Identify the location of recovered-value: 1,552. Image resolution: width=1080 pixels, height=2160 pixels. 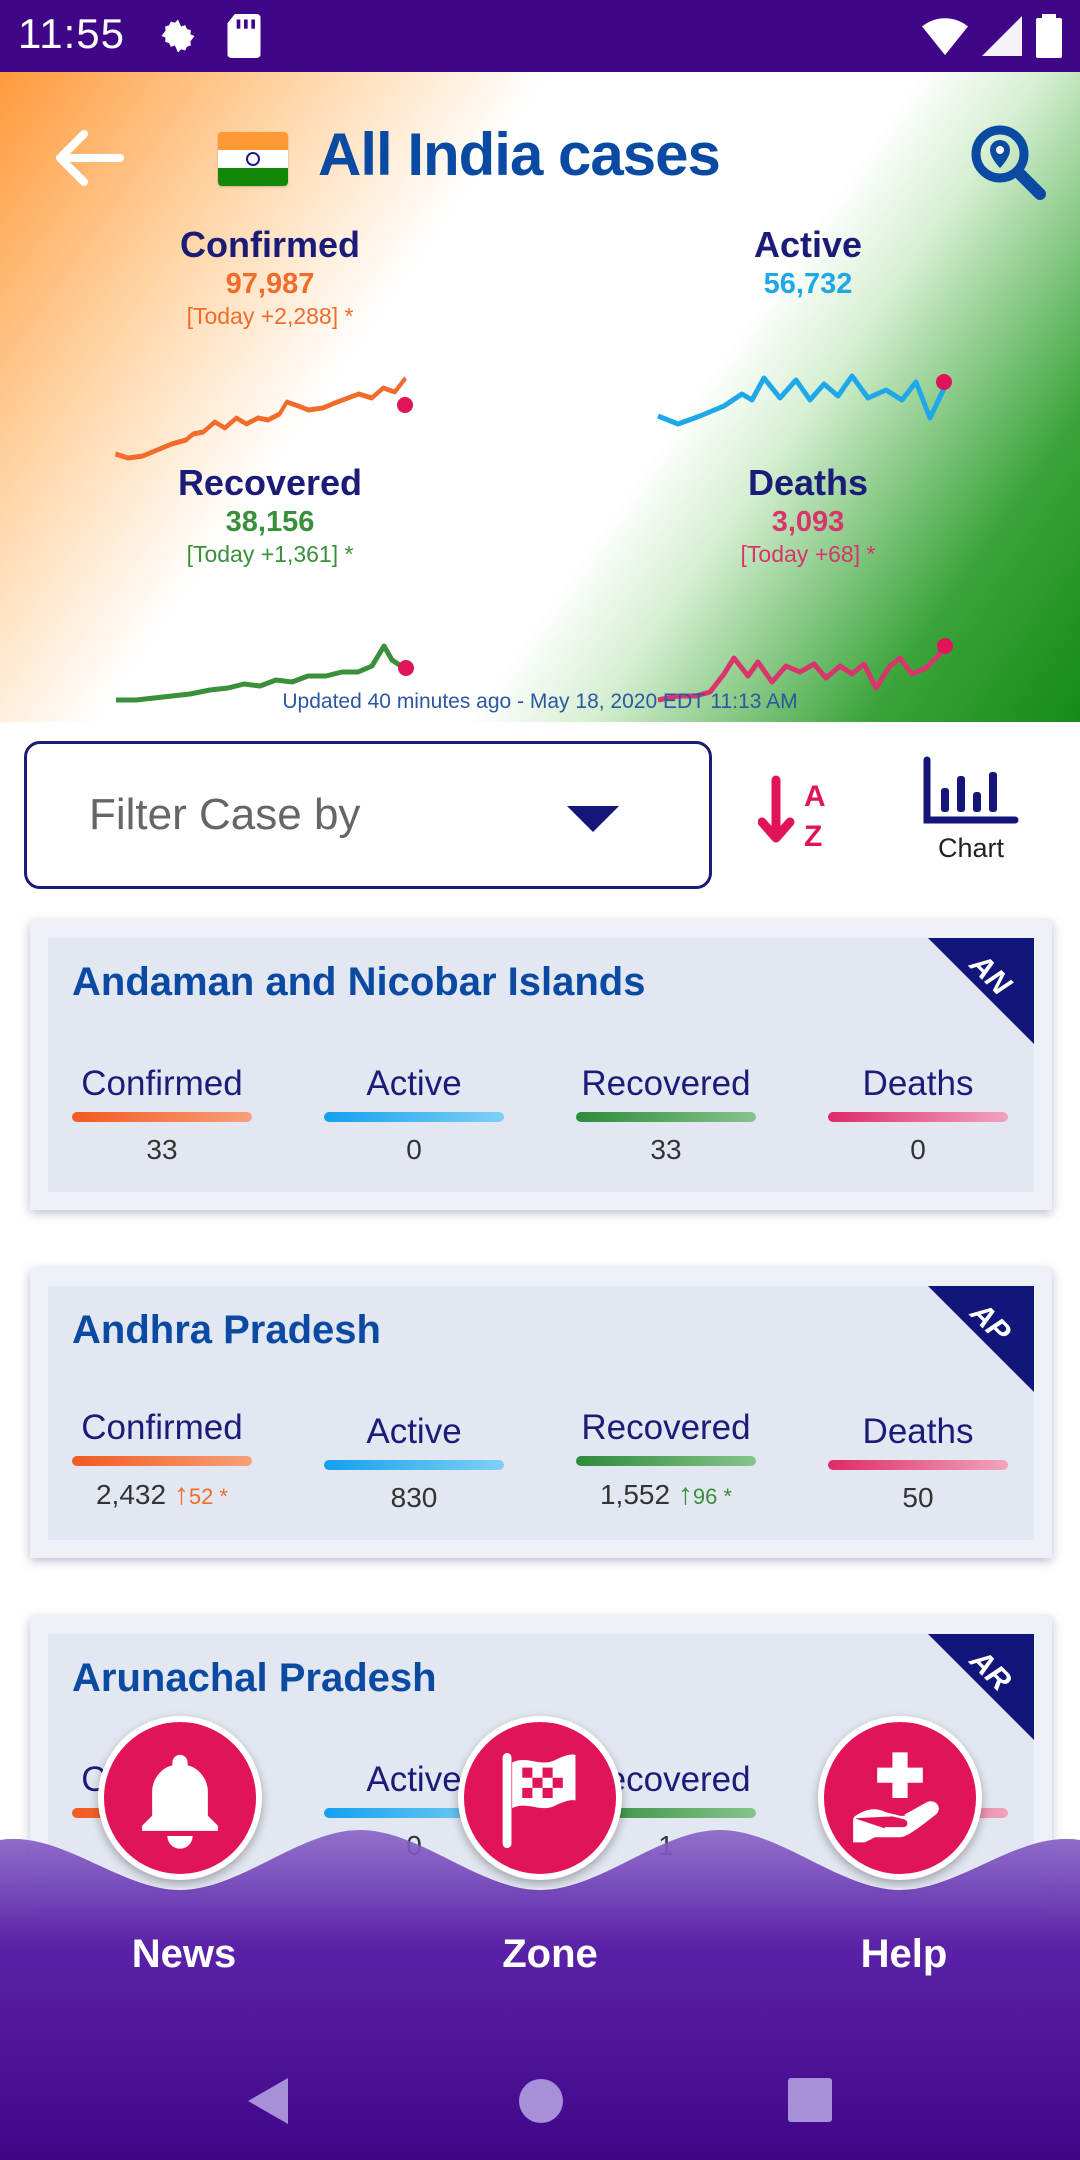
(635, 1494).